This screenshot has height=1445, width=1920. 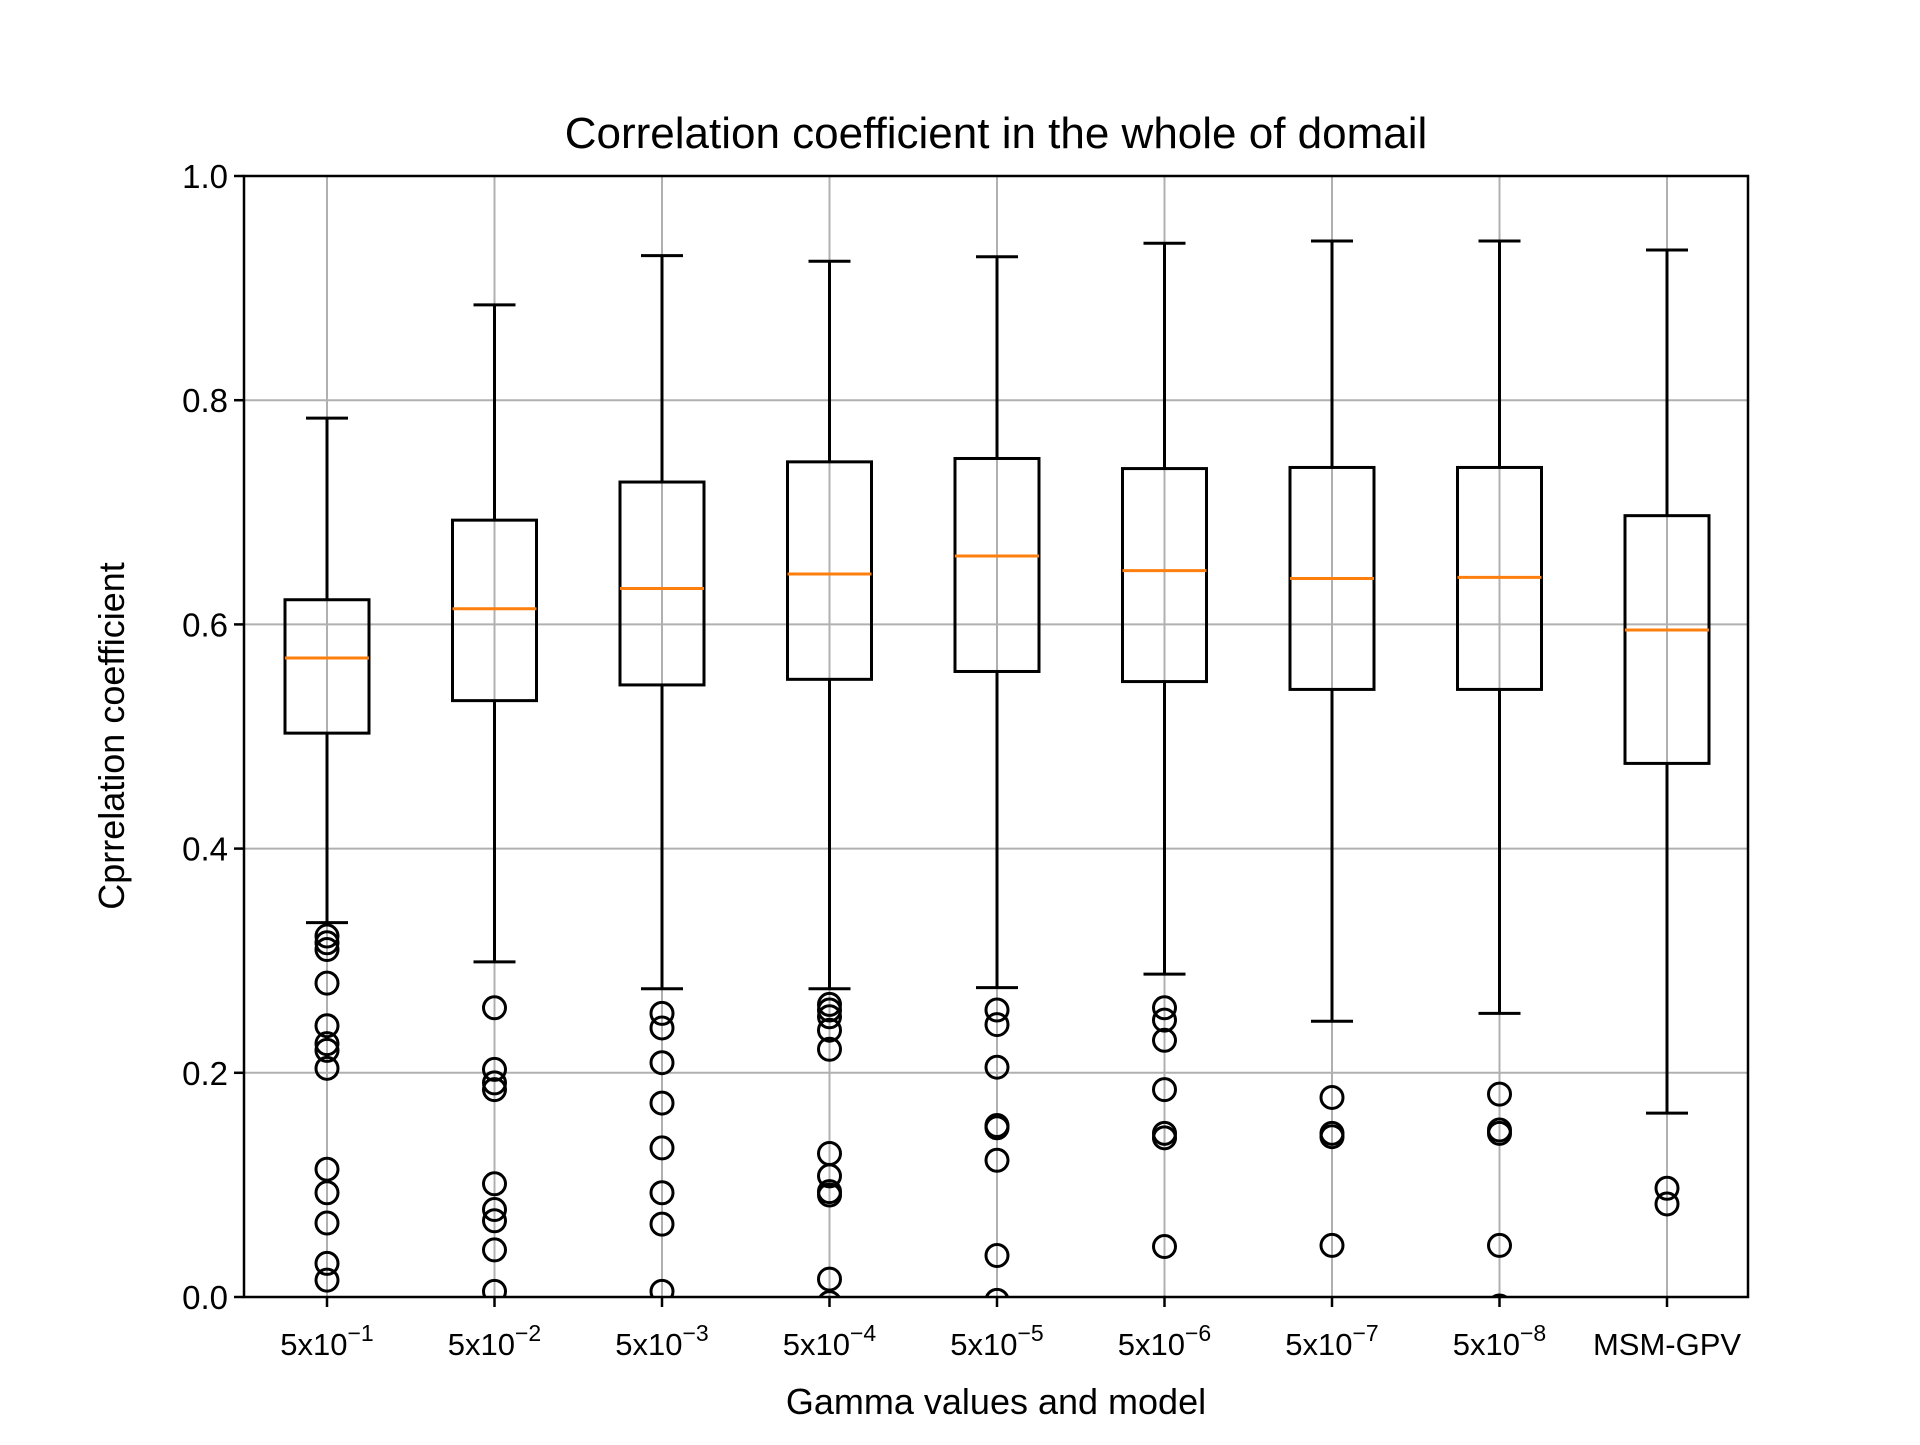 I want to click on x-tick-label: 5x10⁻⁸, so click(x=1499, y=1341).